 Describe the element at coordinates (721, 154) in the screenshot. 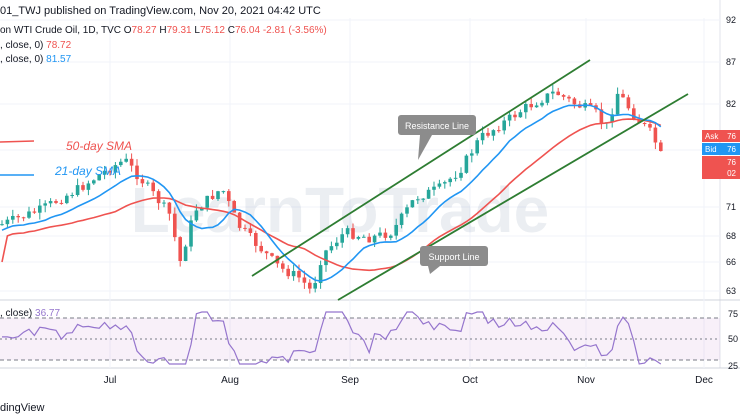

I see `price-badges: Ask 76 Bid 76 76 02` at that location.